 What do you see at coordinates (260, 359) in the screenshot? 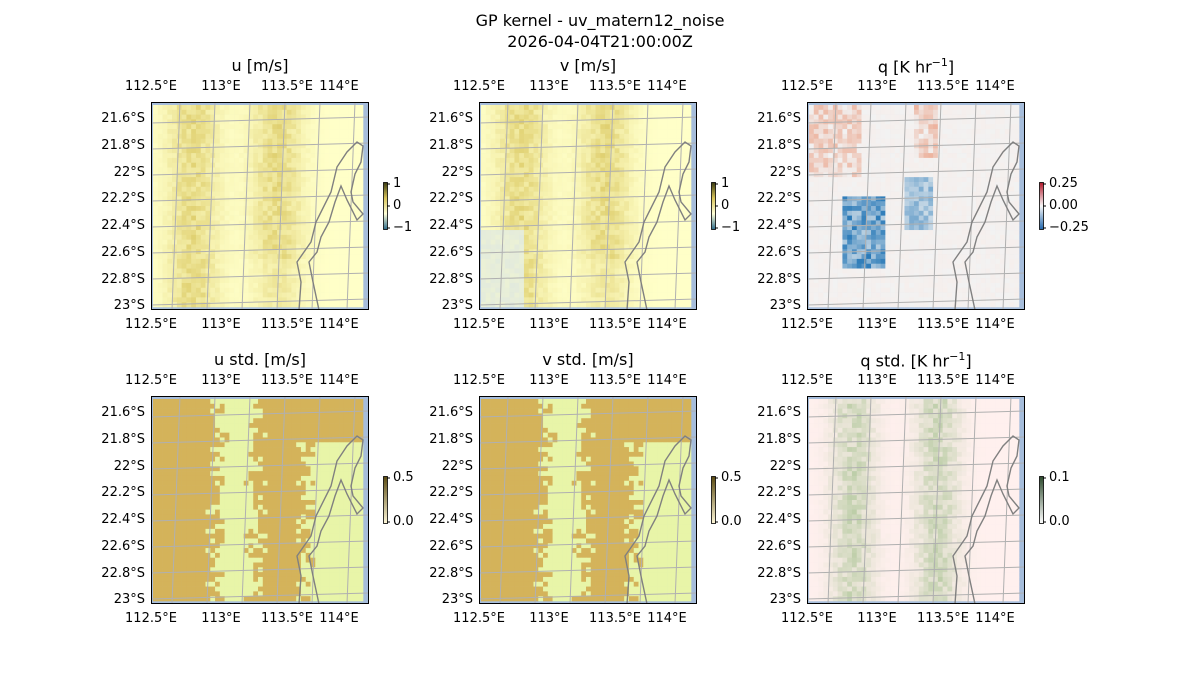
I see `panel-title-u_std: u std. [m/s]` at bounding box center [260, 359].